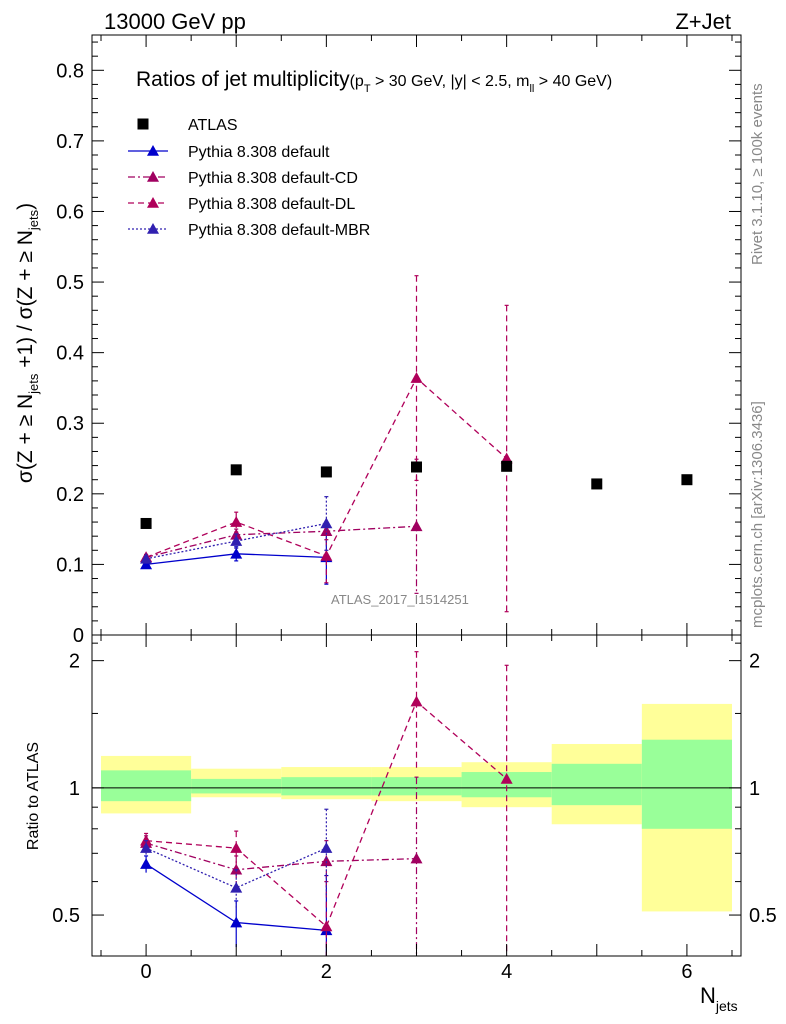 The image size is (786, 1024). Describe the element at coordinates (70, 354) in the screenshot. I see `main-y-tick-label: 0.4` at that location.